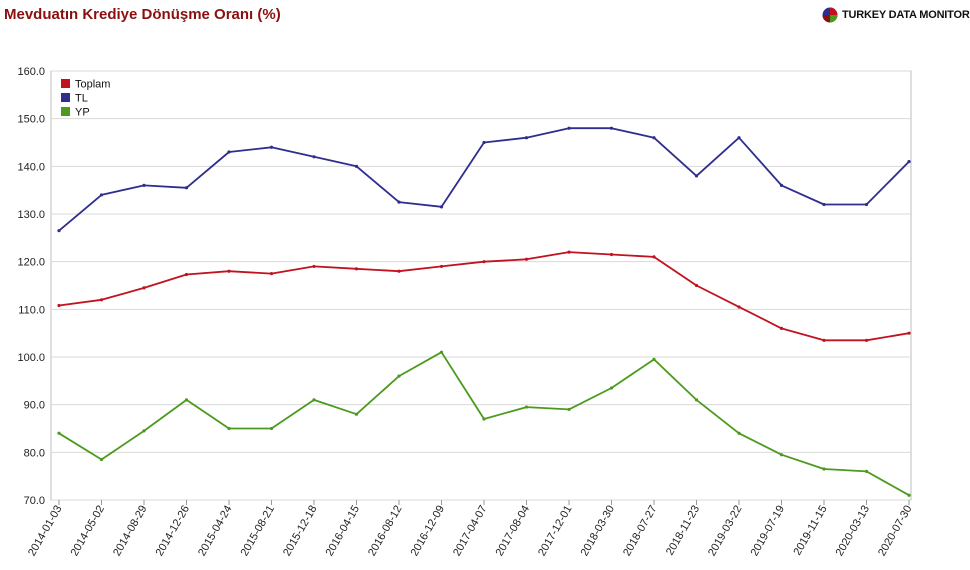  What do you see at coordinates (513, 531) in the screenshot?
I see `x-tick-label: 2017-08-04` at bounding box center [513, 531].